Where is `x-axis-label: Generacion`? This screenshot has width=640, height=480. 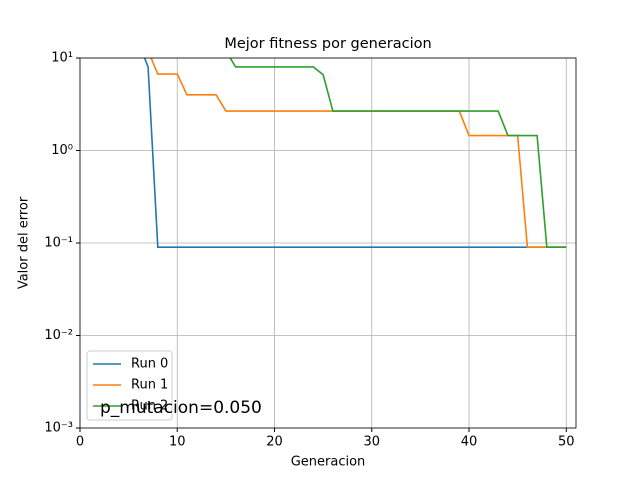 x-axis-label: Generacion is located at coordinates (328, 462).